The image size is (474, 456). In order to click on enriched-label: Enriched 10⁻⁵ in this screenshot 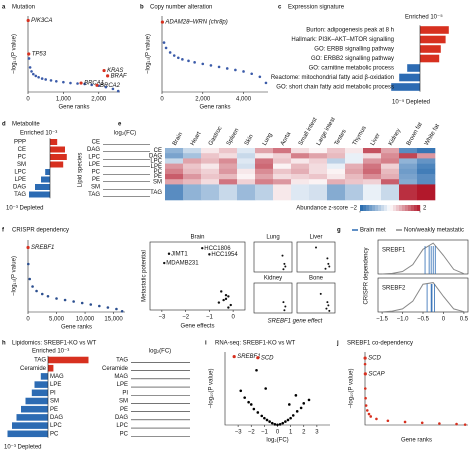, I will do `click(424, 17)`.